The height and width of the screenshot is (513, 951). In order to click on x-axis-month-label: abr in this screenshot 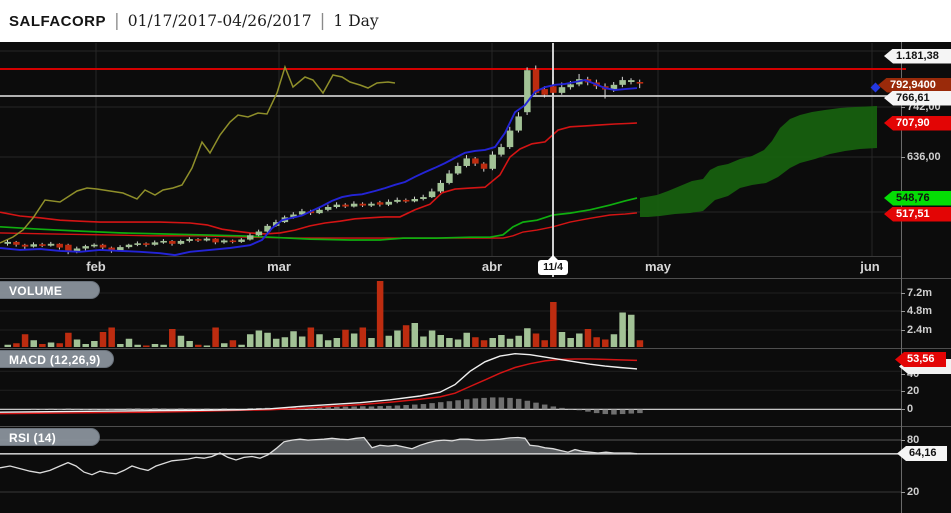, I will do `click(492, 266)`.